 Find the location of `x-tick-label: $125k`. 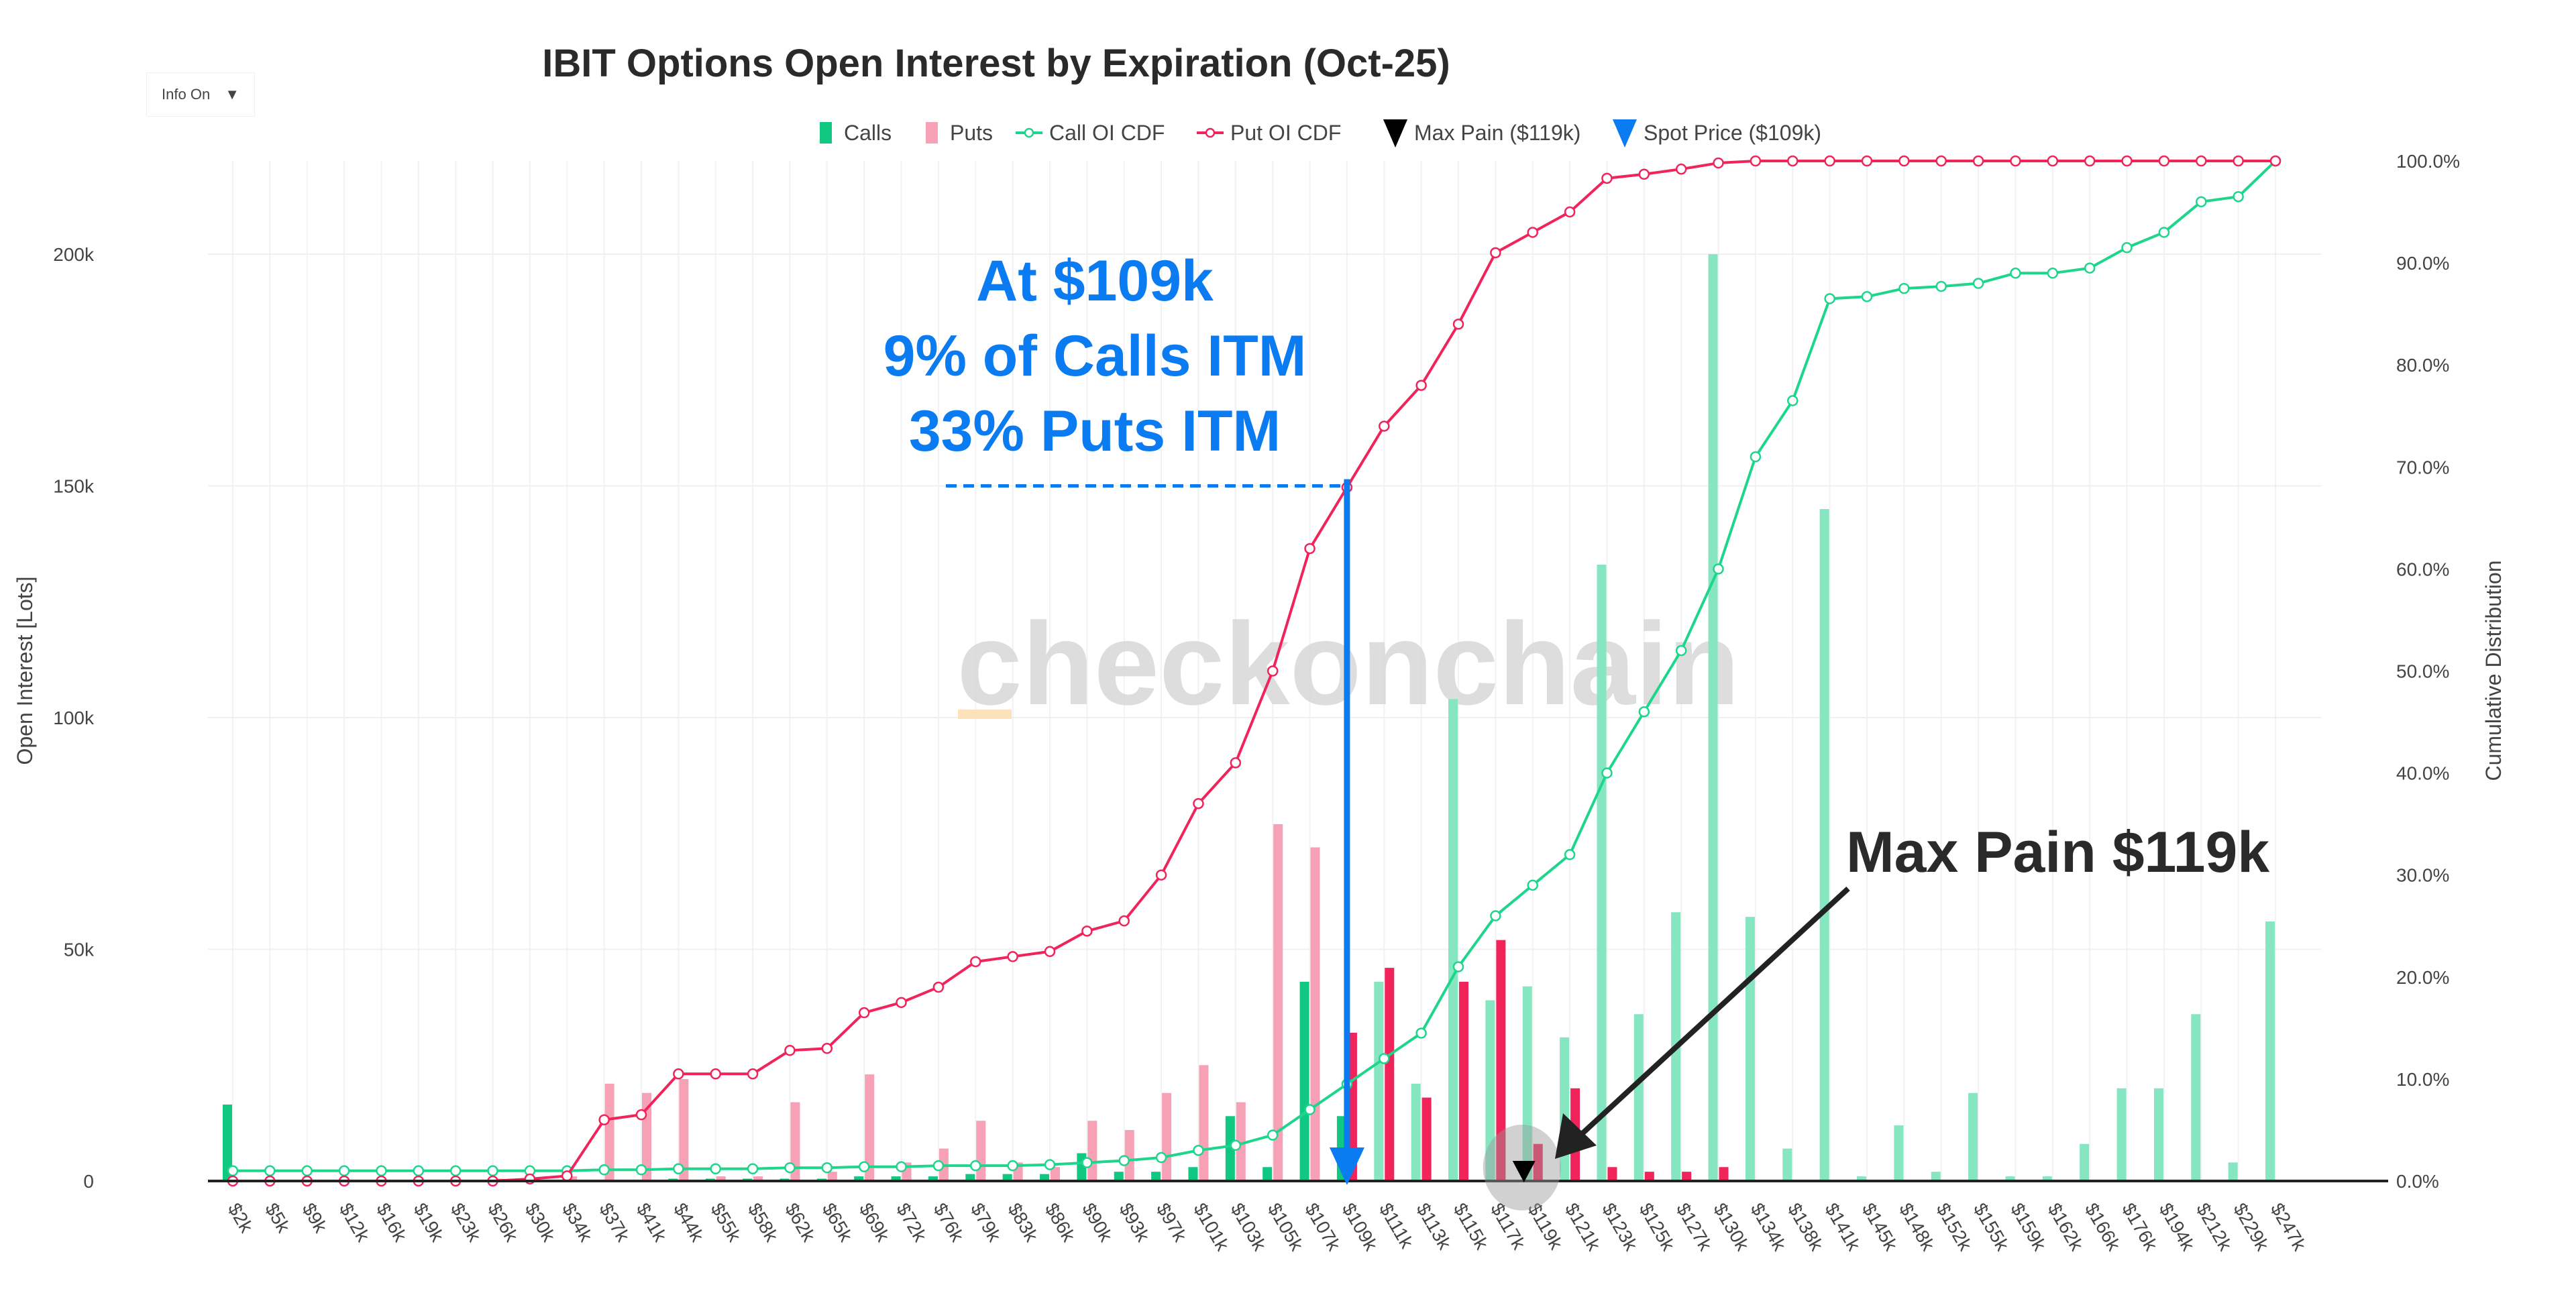

x-tick-label: $125k is located at coordinates (1657, 1227).